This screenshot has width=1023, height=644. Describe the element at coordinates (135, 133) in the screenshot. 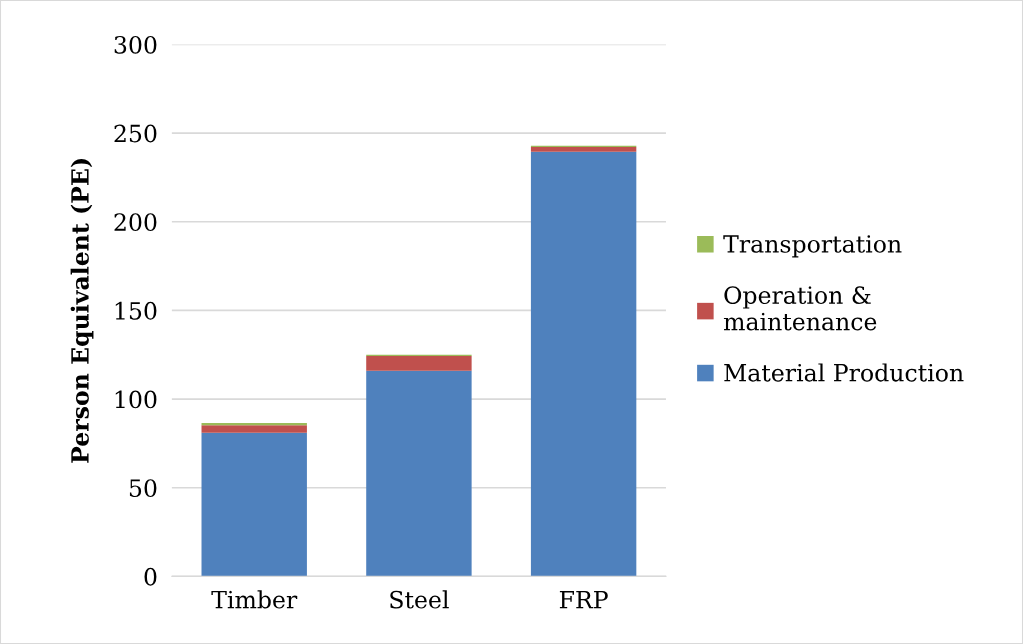

I see `y-tick-label: 250` at that location.